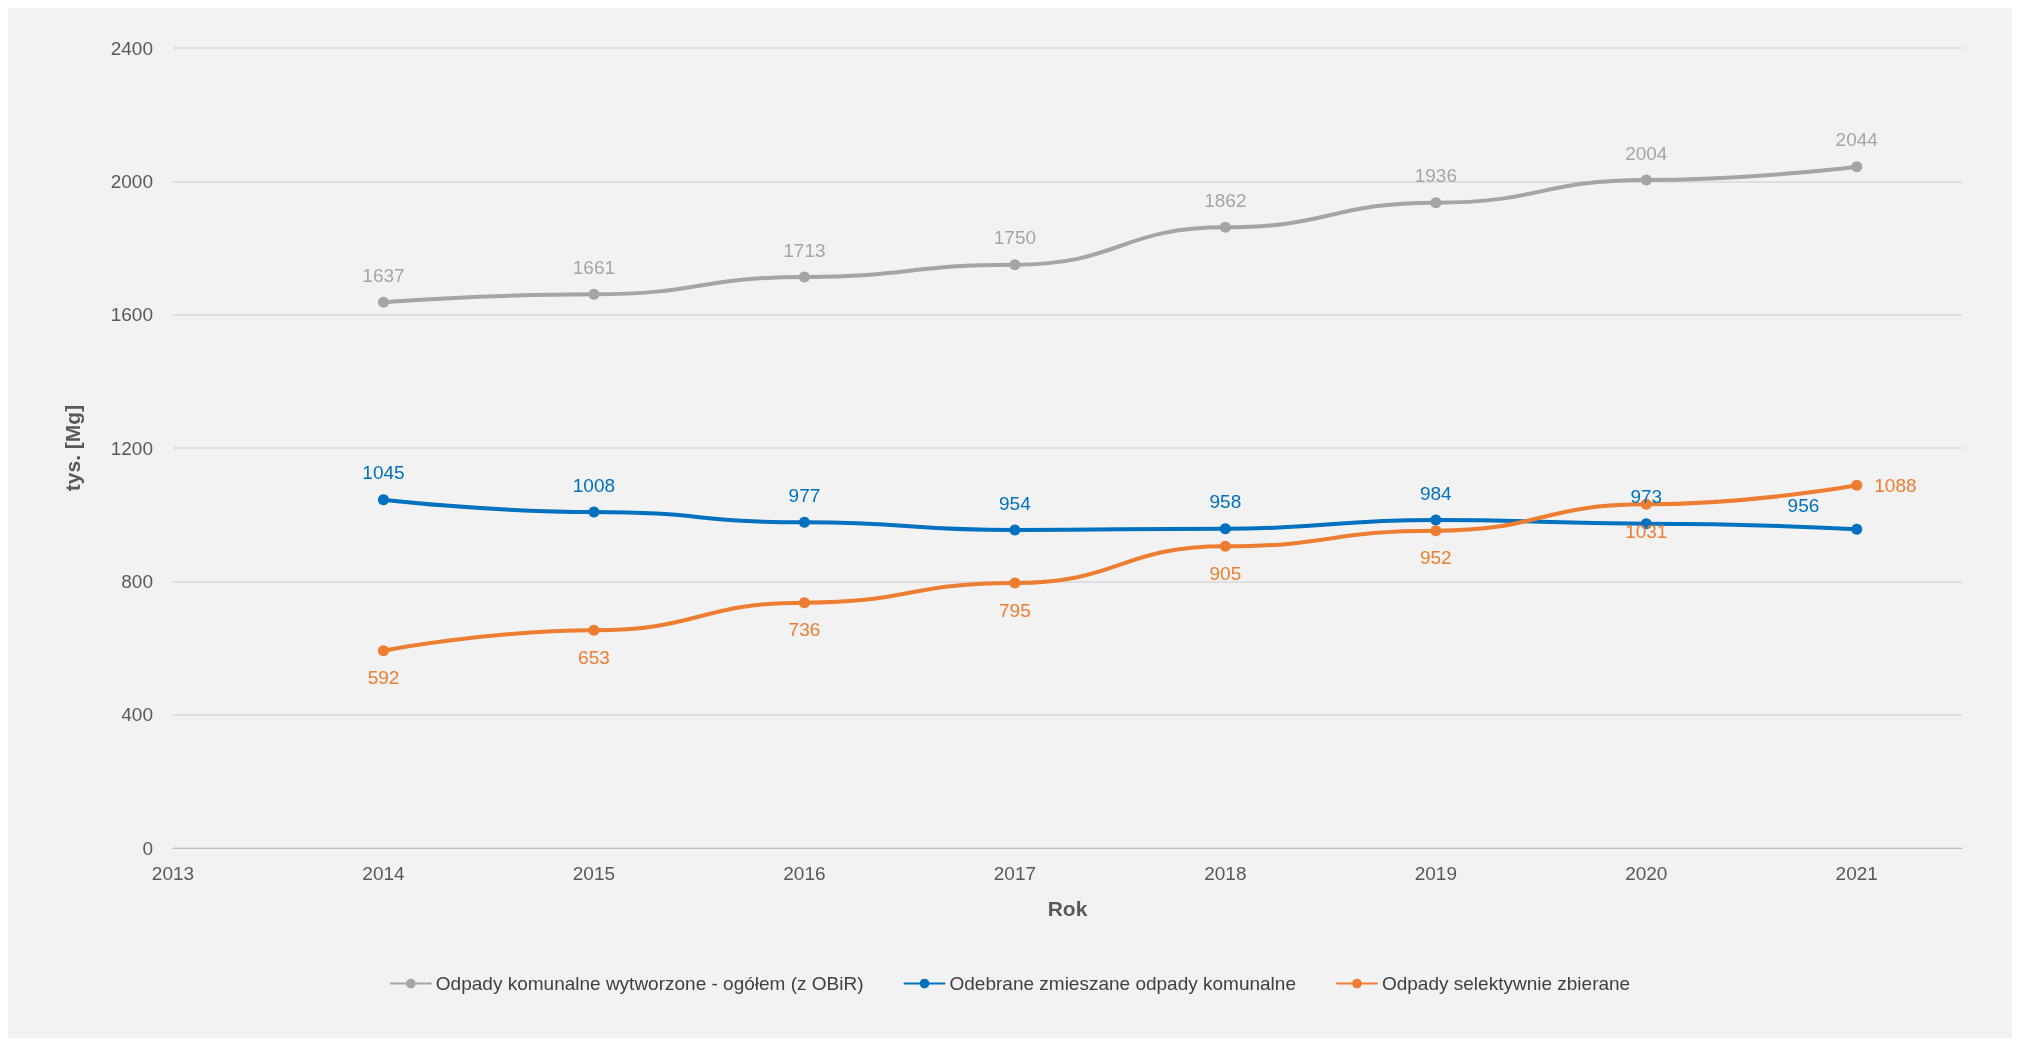  I want to click on x-tick-label: 2021, so click(1856, 873).